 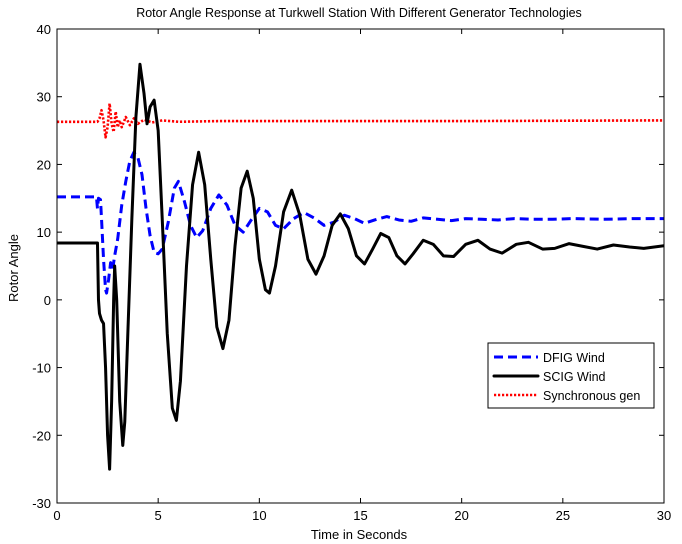 What do you see at coordinates (664, 515) in the screenshot?
I see `x-tick-label: 30` at bounding box center [664, 515].